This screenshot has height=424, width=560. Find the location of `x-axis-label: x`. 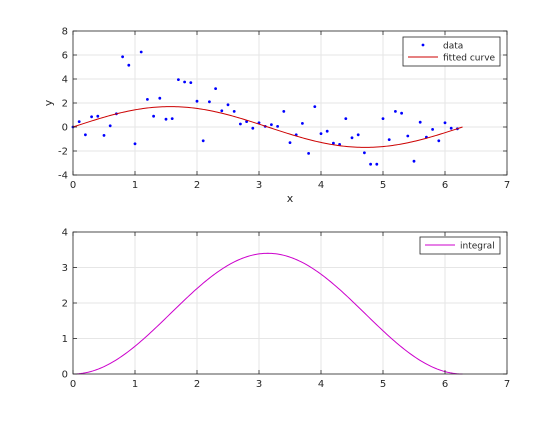

x-axis-label: x is located at coordinates (290, 198).